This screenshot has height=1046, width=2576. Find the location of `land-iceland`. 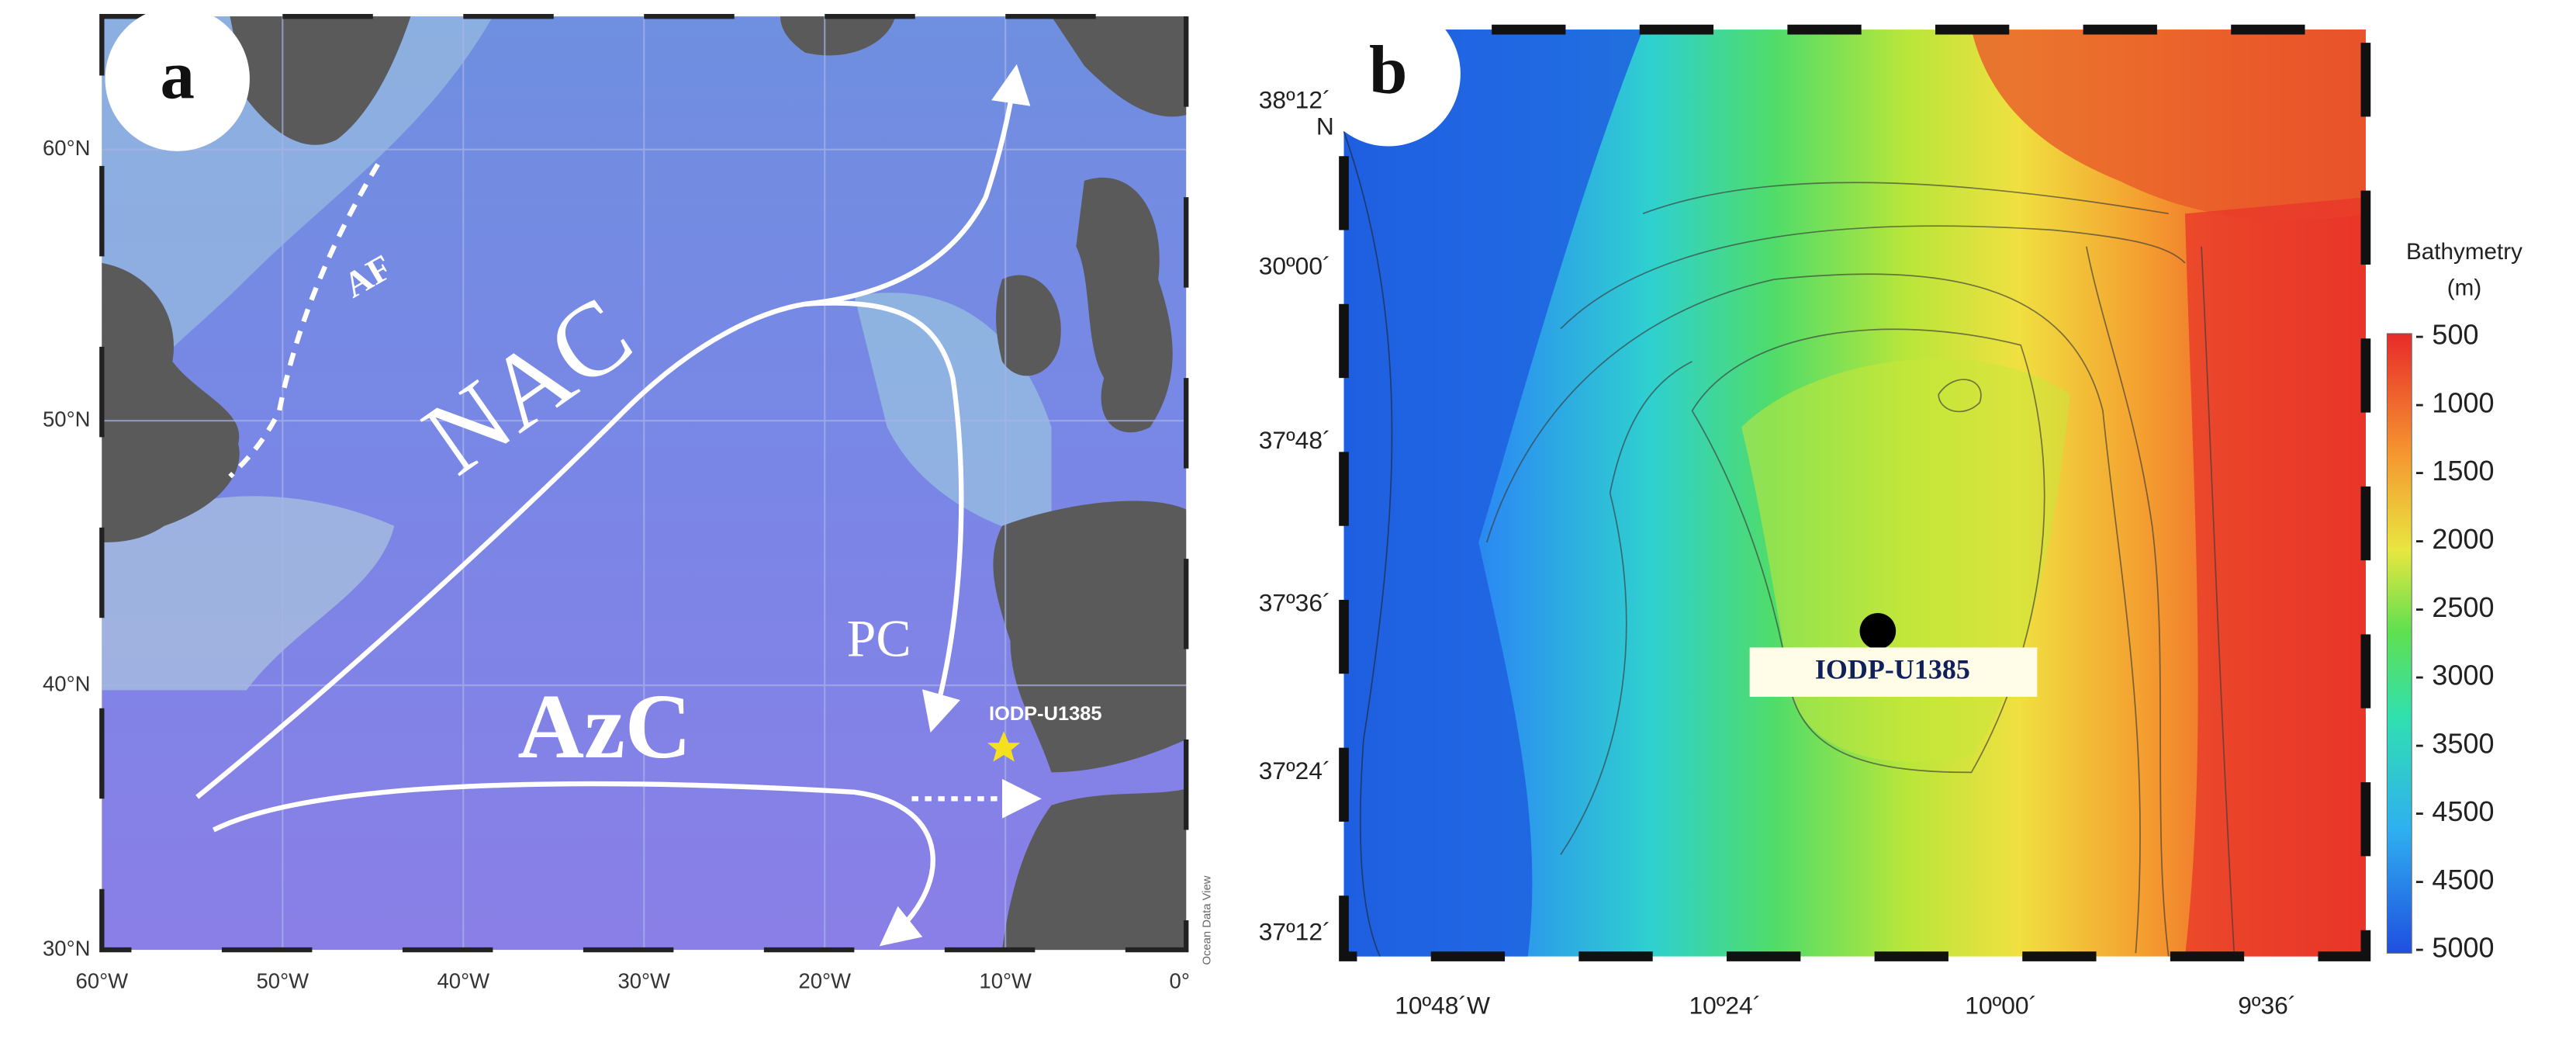

land-iceland is located at coordinates (838, 36).